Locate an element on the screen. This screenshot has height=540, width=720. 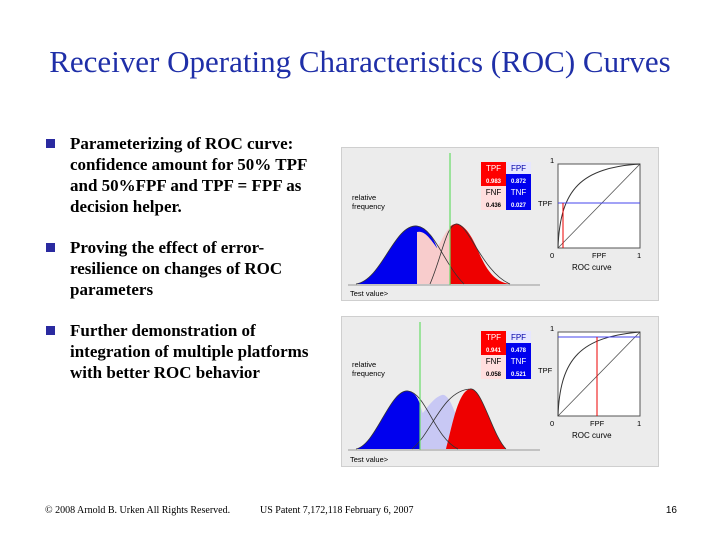
fpf-value: 0.478 is located at coordinates (519, 351).